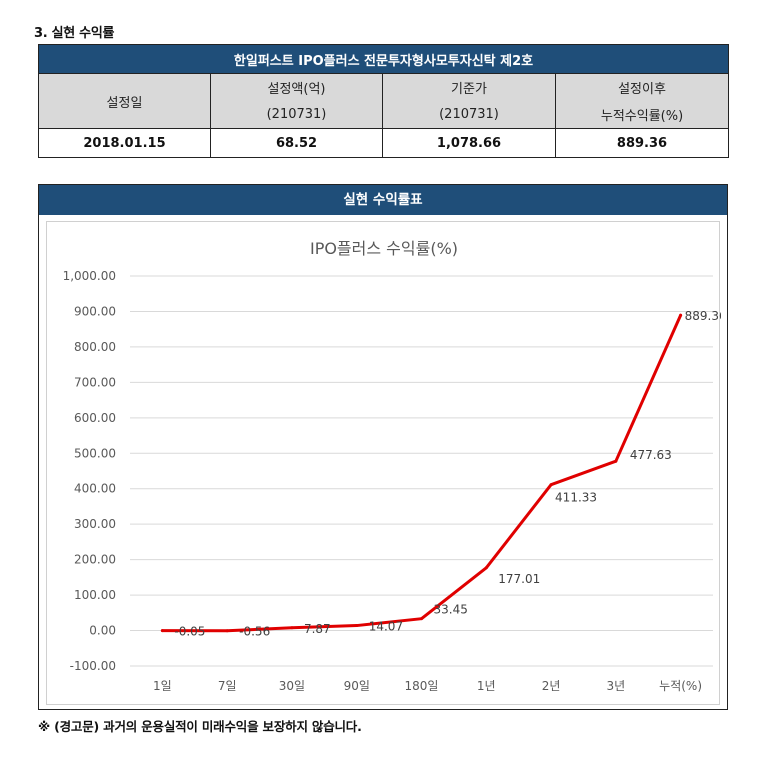 The height and width of the screenshot is (766, 772). What do you see at coordinates (469, 87) in the screenshot?
I see `header-base-price: 기준가` at bounding box center [469, 87].